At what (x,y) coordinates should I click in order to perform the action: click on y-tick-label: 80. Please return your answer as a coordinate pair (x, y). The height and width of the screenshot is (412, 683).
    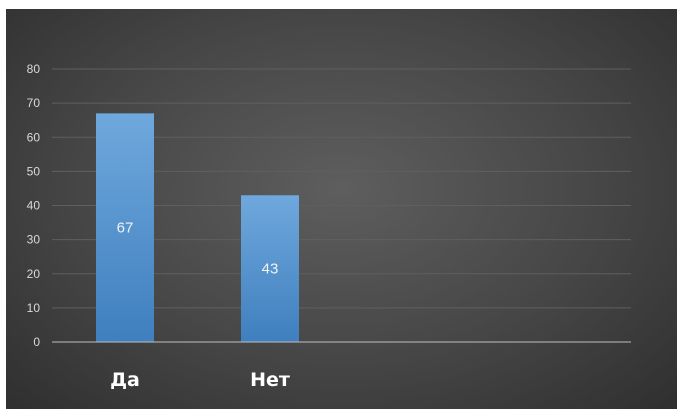
    Looking at the image, I should click on (34, 69).